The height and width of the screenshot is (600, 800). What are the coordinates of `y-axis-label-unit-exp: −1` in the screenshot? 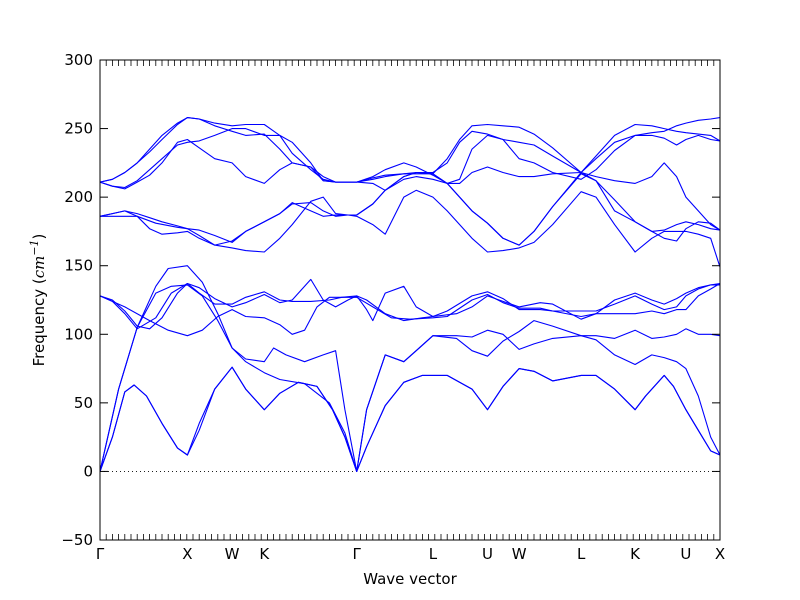 It's located at (34, 247).